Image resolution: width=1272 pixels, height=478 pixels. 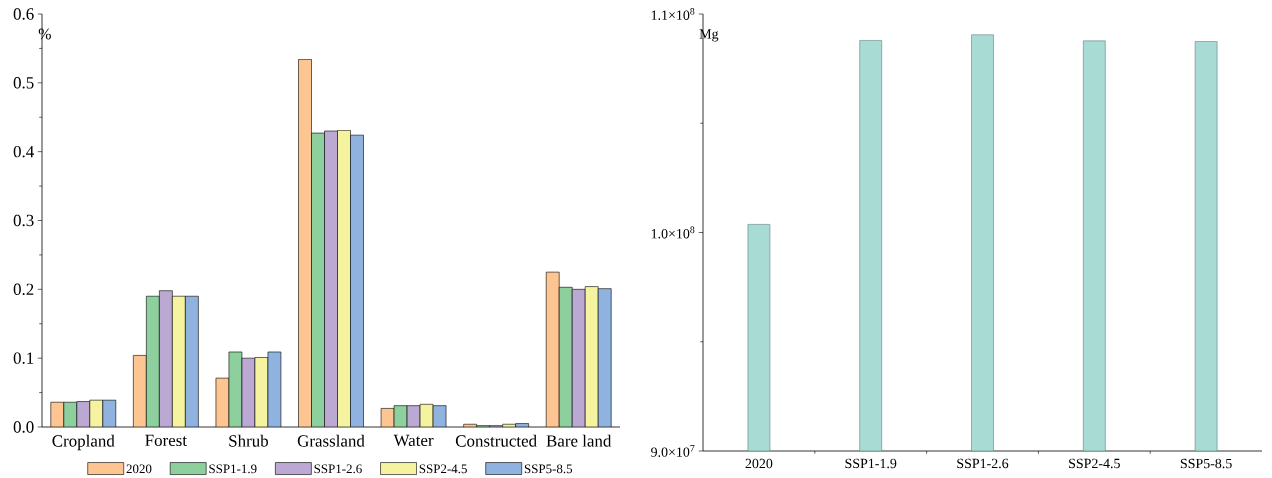 I want to click on y-tick-label: 0.4, so click(x=23, y=151).